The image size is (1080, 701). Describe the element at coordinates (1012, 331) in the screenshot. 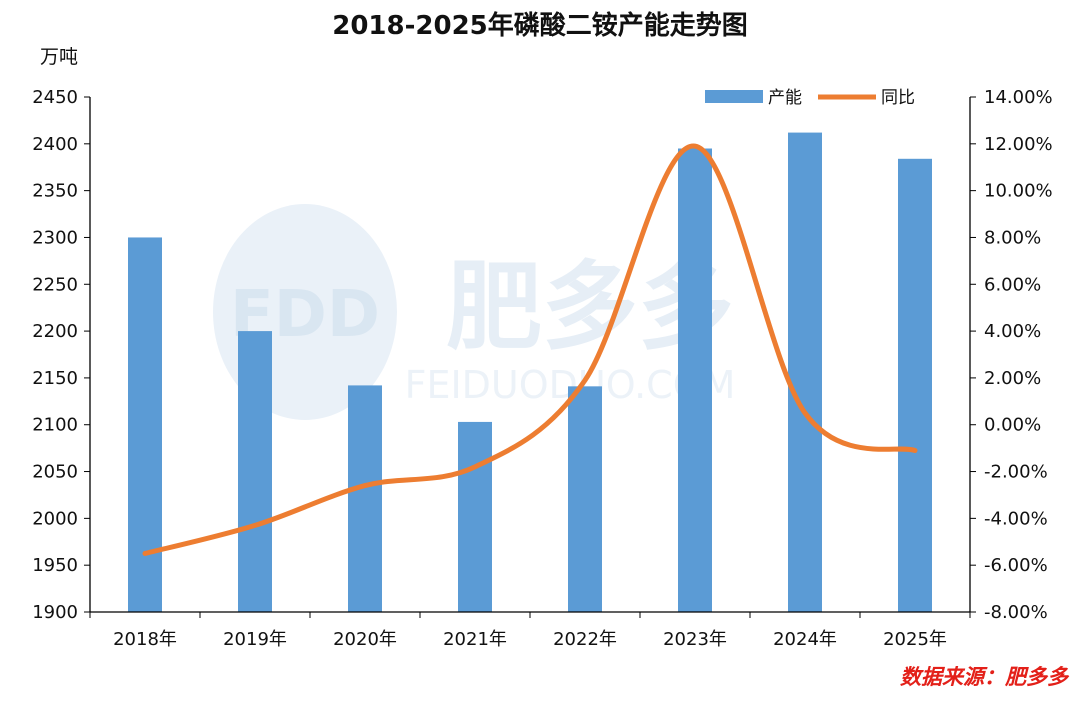

I see `y-right-tick-label: 4.00%` at that location.